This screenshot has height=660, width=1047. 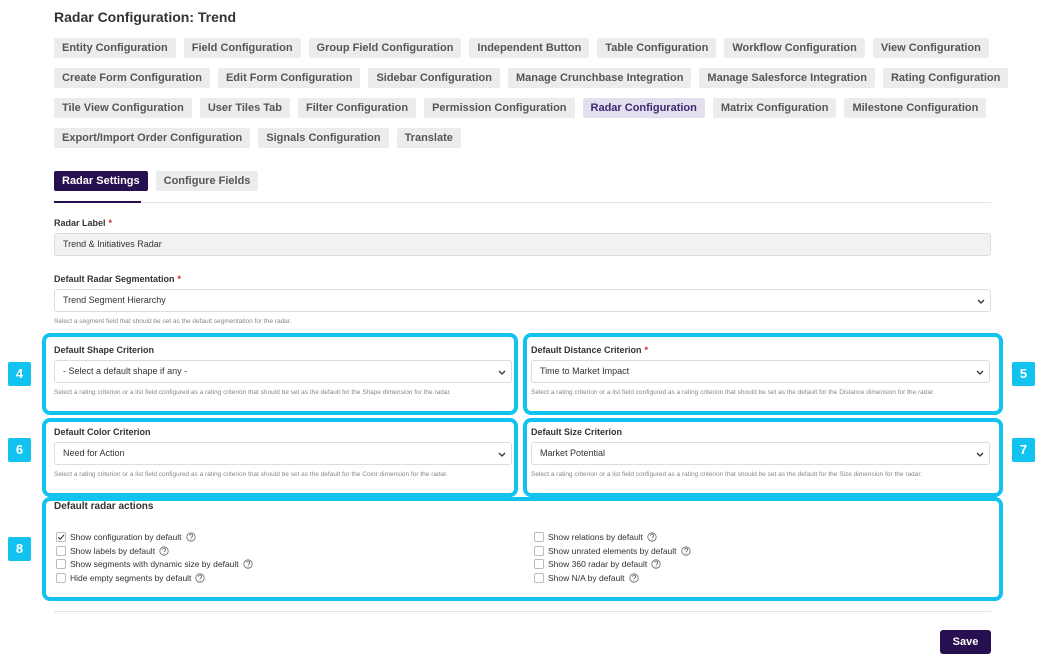 What do you see at coordinates (104, 506) in the screenshot?
I see `section-title: Default radar actions` at bounding box center [104, 506].